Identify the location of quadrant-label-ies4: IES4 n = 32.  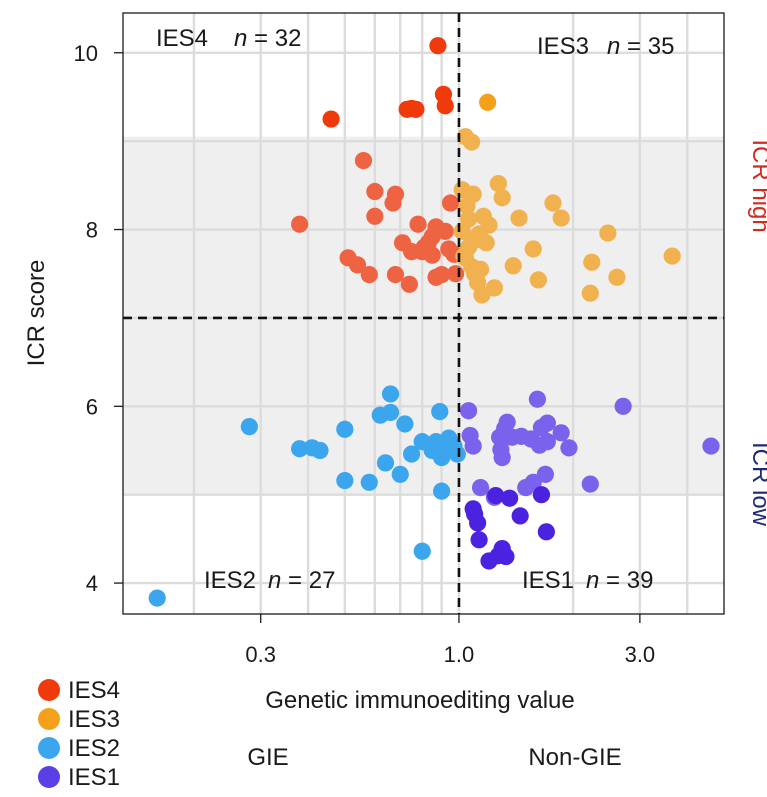
(228, 38).